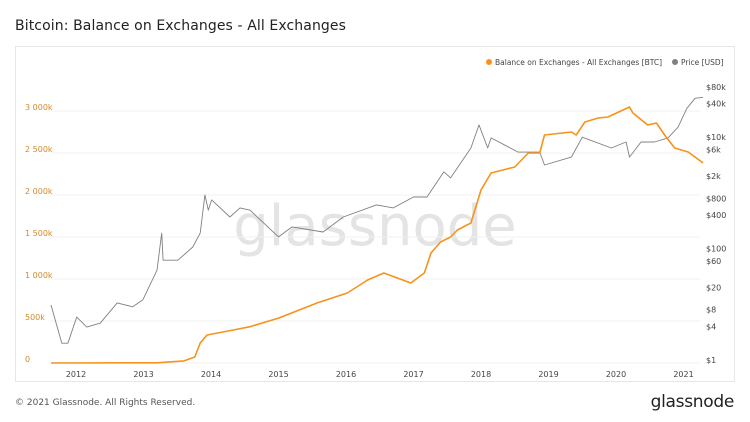  I want to click on left-axis-tick-label: 2 500k, so click(39, 149).